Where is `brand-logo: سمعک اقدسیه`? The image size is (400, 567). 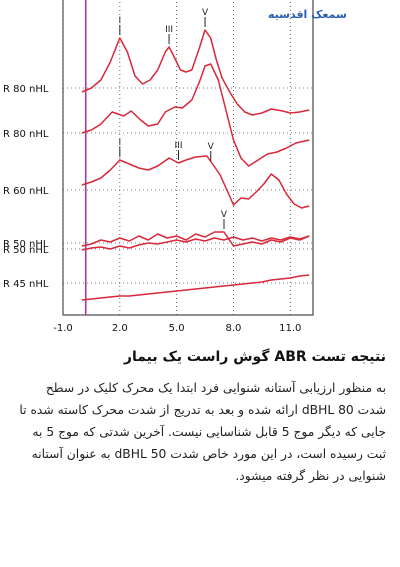
brand-logo: سمعک اقدسیه is located at coordinates (307, 14).